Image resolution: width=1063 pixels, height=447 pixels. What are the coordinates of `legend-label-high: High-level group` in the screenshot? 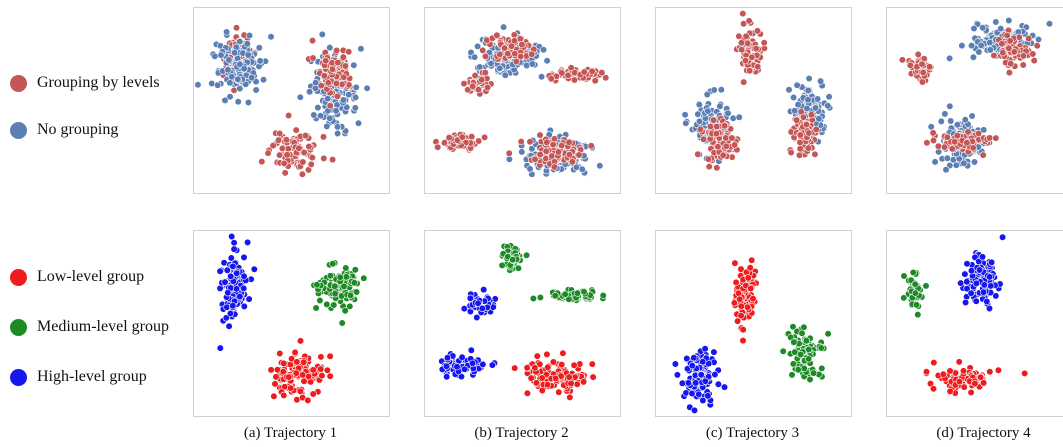 It's located at (92, 376).